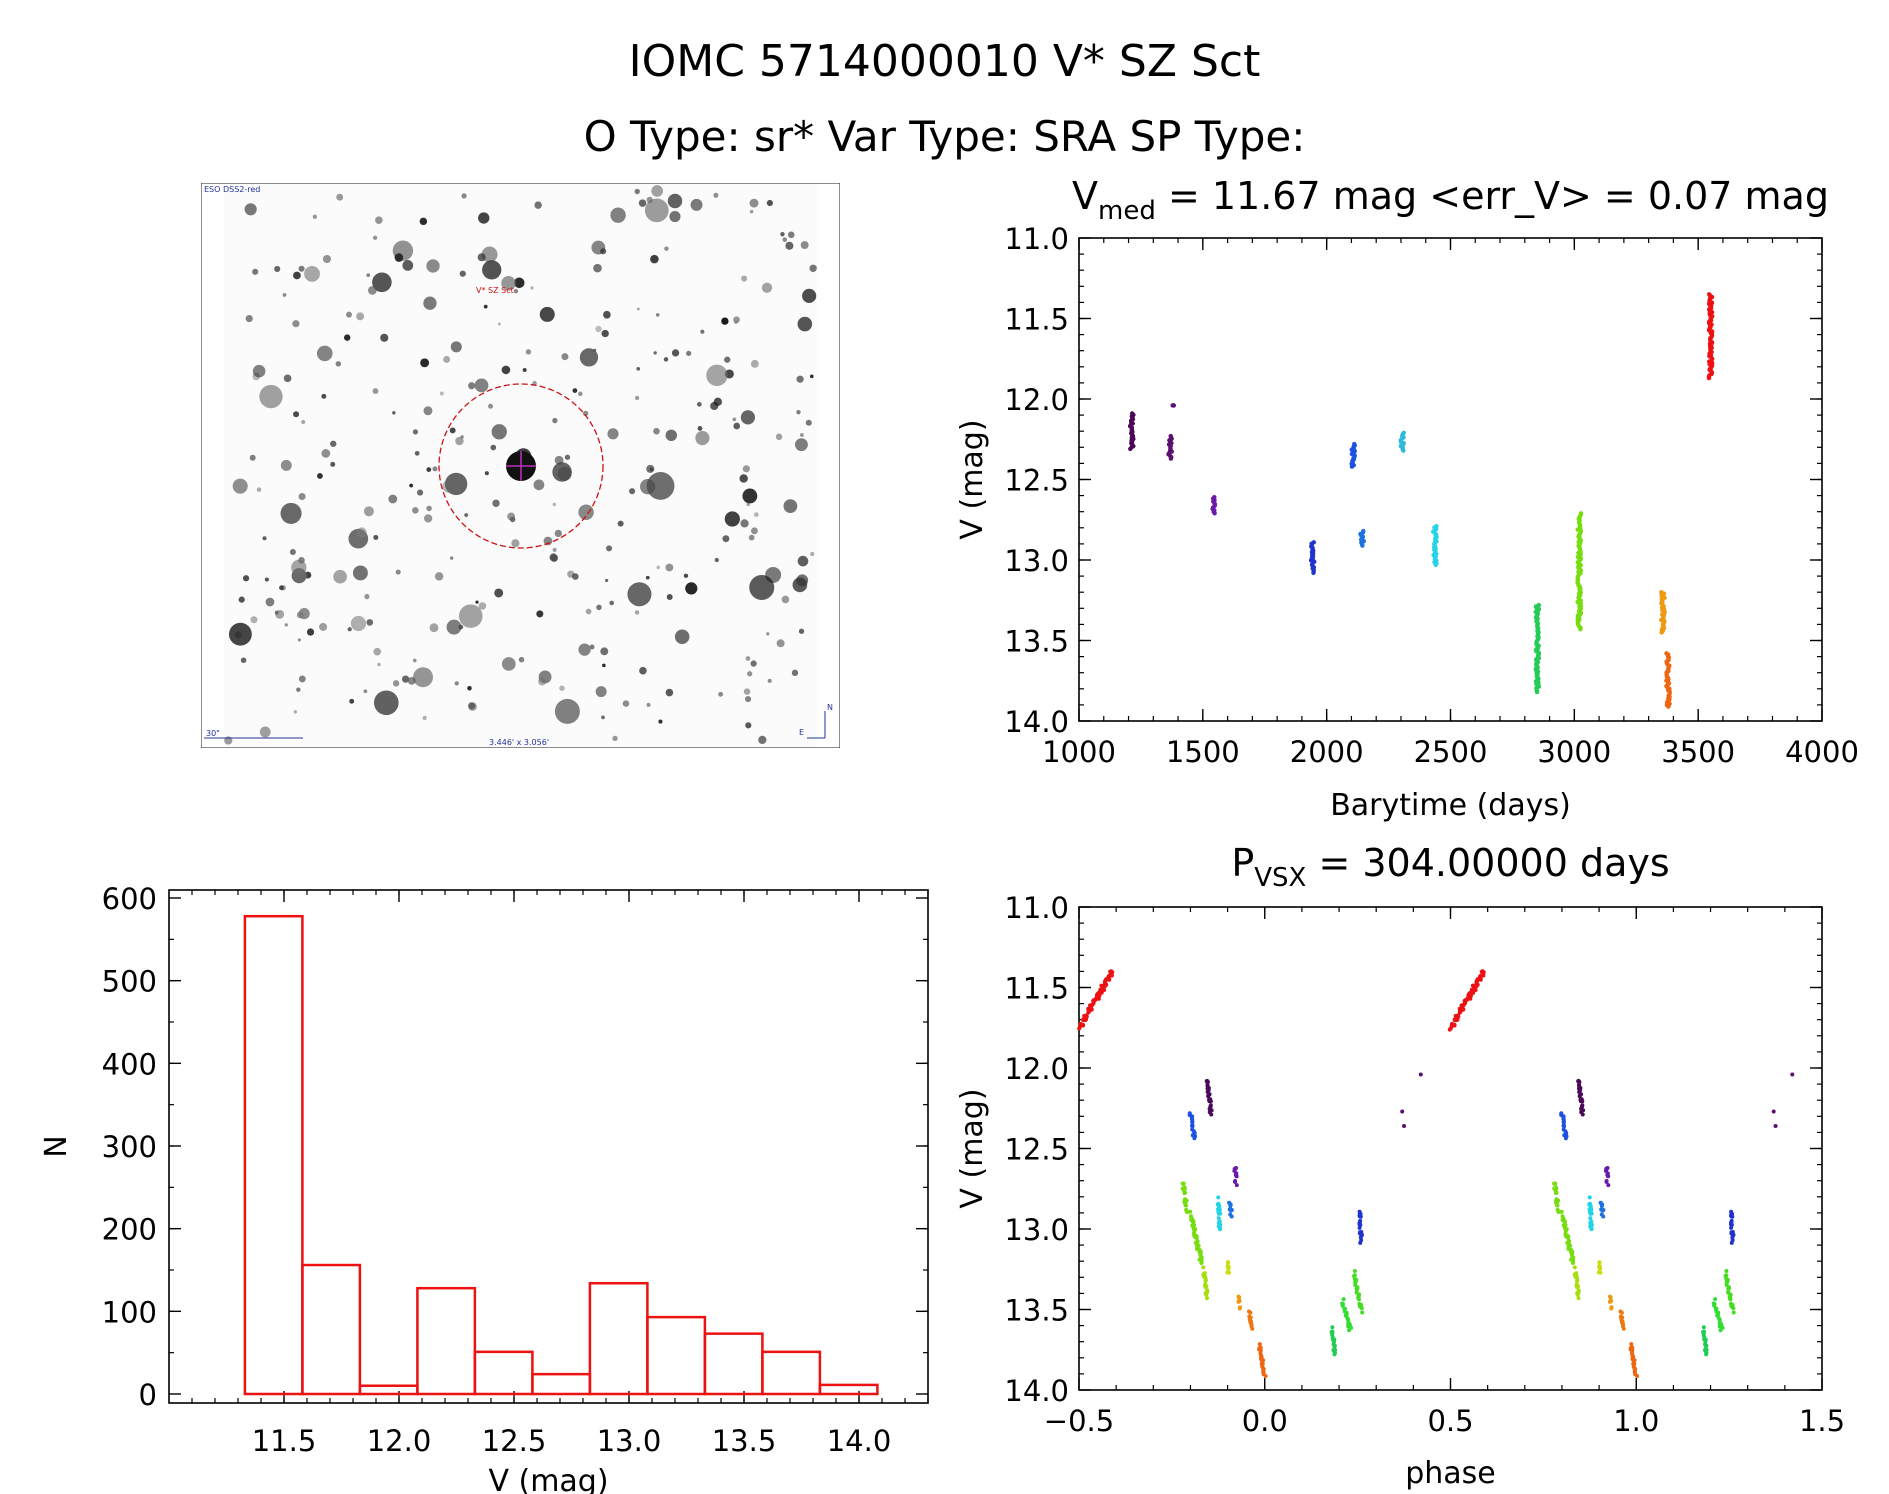 Image resolution: width=1889 pixels, height=1494 pixels. What do you see at coordinates (1451, 752) in the screenshot?
I see `lightcurve-x-tick-label: 2500` at bounding box center [1451, 752].